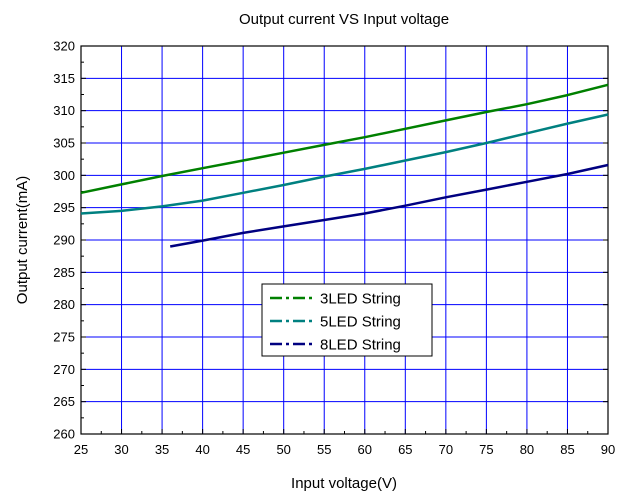  I want to click on x-tick-label: 25, so click(81, 449).